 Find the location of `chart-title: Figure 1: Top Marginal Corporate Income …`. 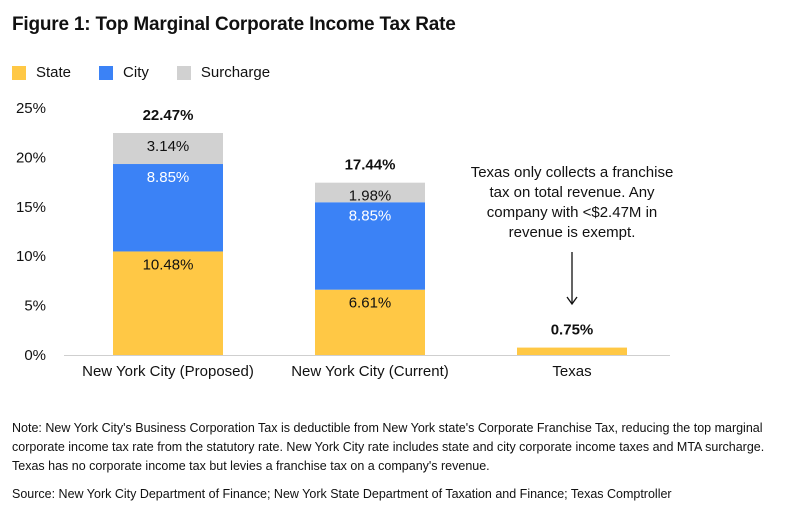

chart-title: Figure 1: Top Marginal Corporate Income … is located at coordinates (234, 24).